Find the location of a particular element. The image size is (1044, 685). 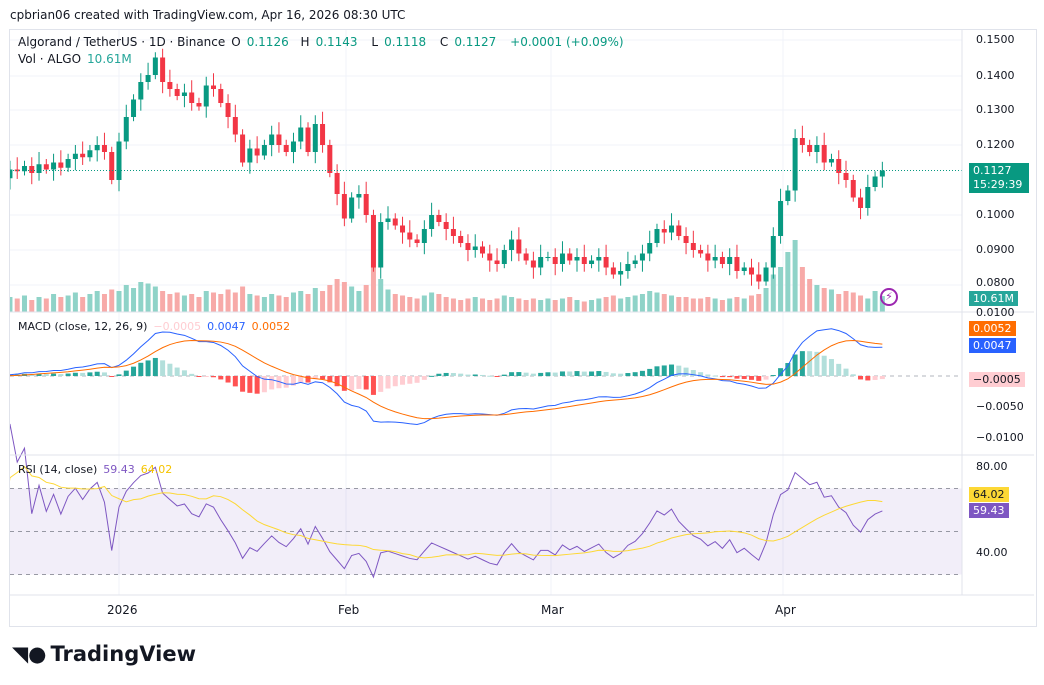

rsi-legend: RSI (14, close) 59.43 64.02 is located at coordinates (98, 469).